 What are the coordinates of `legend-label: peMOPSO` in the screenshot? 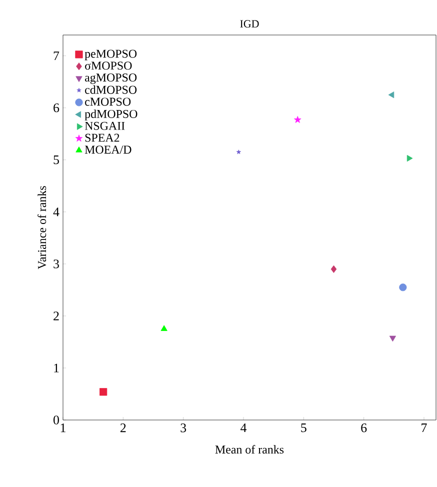 It's located at (110, 55).